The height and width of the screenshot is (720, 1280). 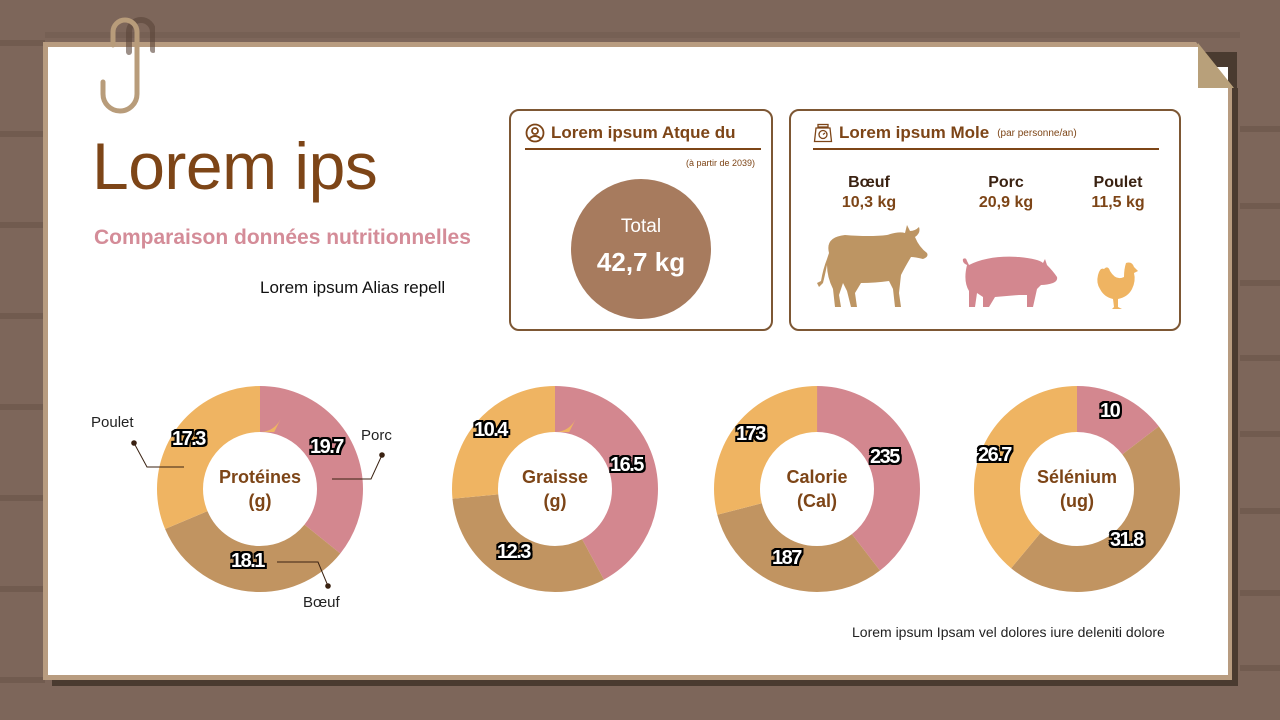 I want to click on animal-boeuf: Bœuf 10,3 kg, so click(x=869, y=193).